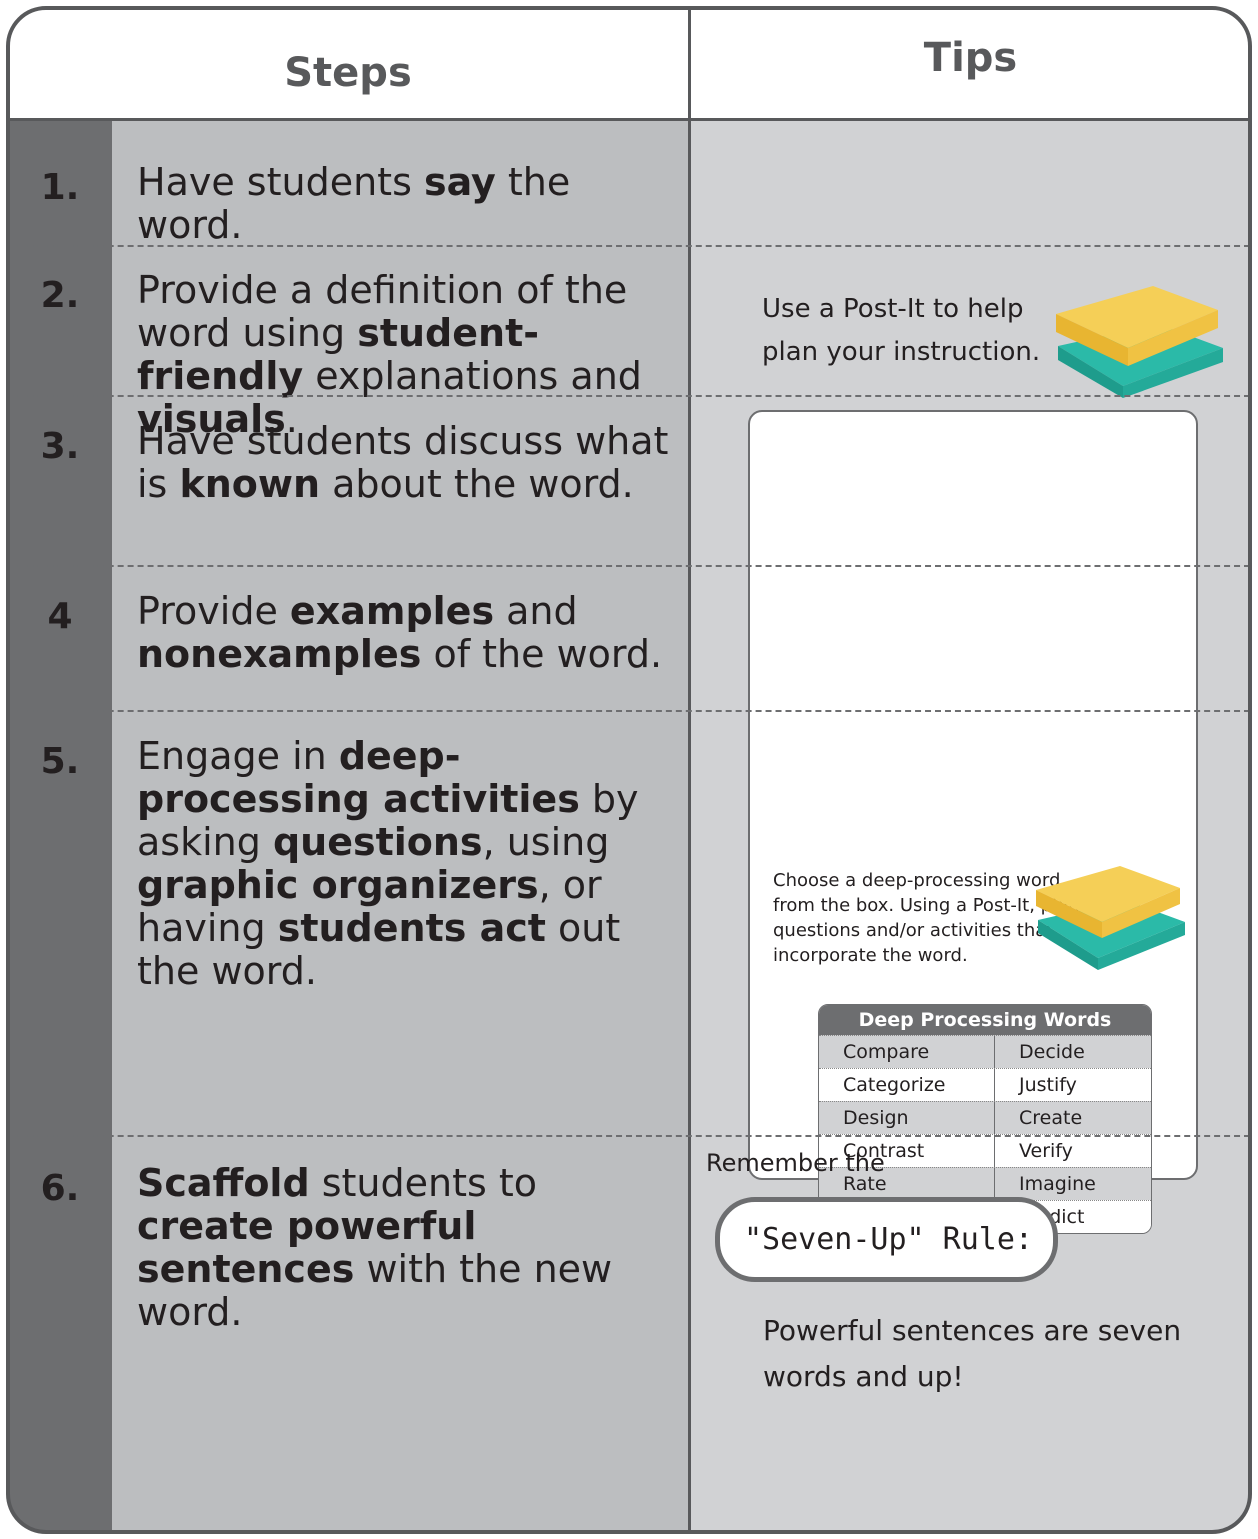 The height and width of the screenshot is (1539, 1258). What do you see at coordinates (307, 1247) in the screenshot?
I see `text-run: create powerful sentences` at bounding box center [307, 1247].